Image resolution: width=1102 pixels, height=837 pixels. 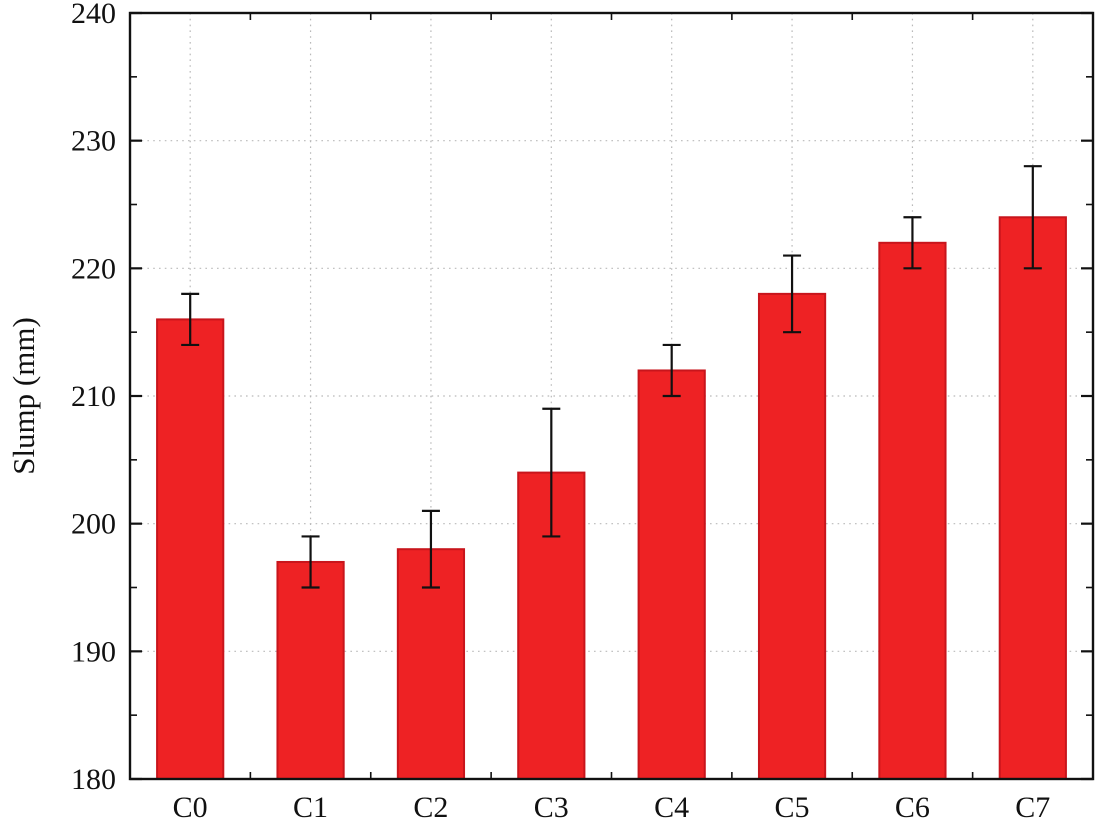 I want to click on x-tick-label: C6, so click(x=912, y=807).